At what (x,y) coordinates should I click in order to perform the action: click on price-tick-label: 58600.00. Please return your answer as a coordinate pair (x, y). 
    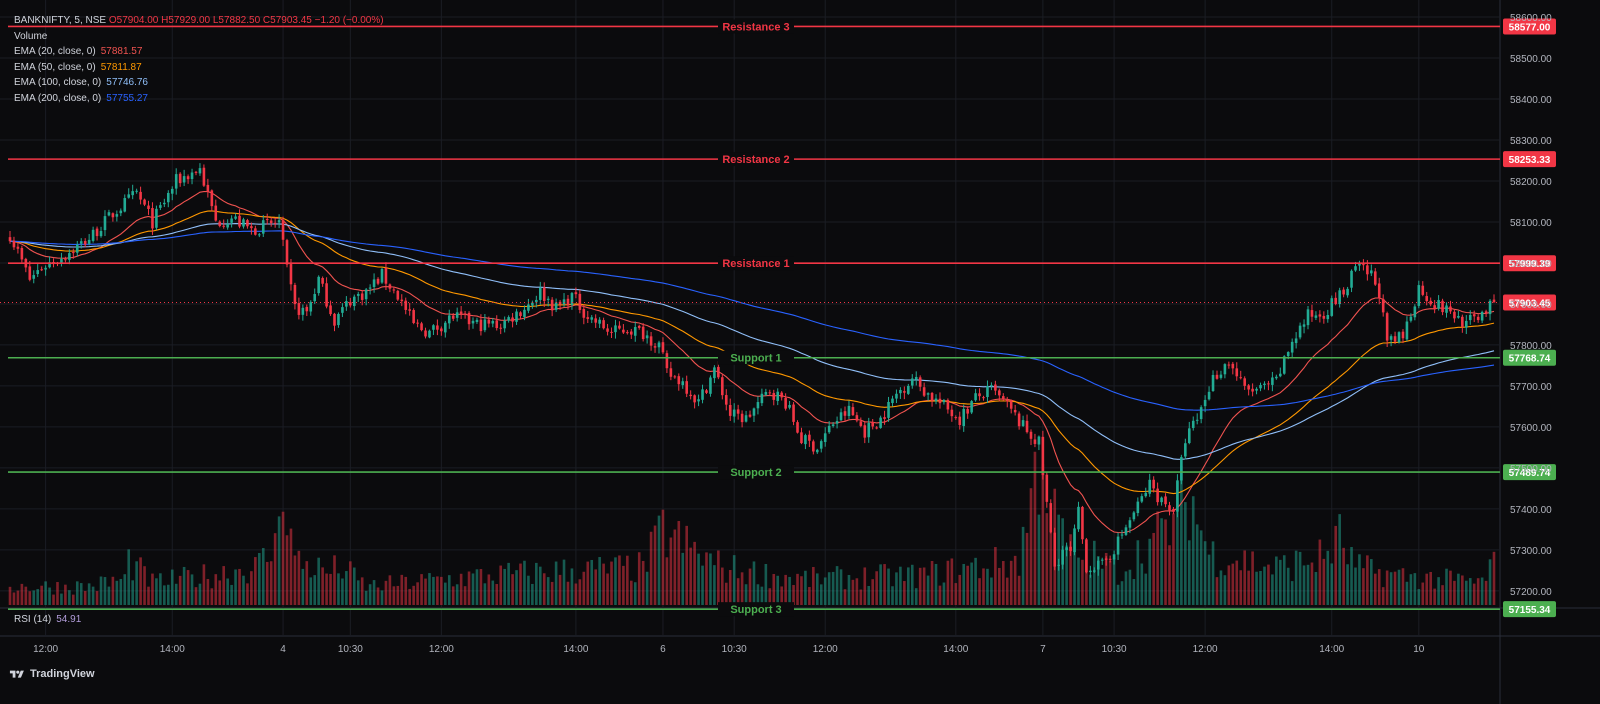
    Looking at the image, I should click on (1531, 18).